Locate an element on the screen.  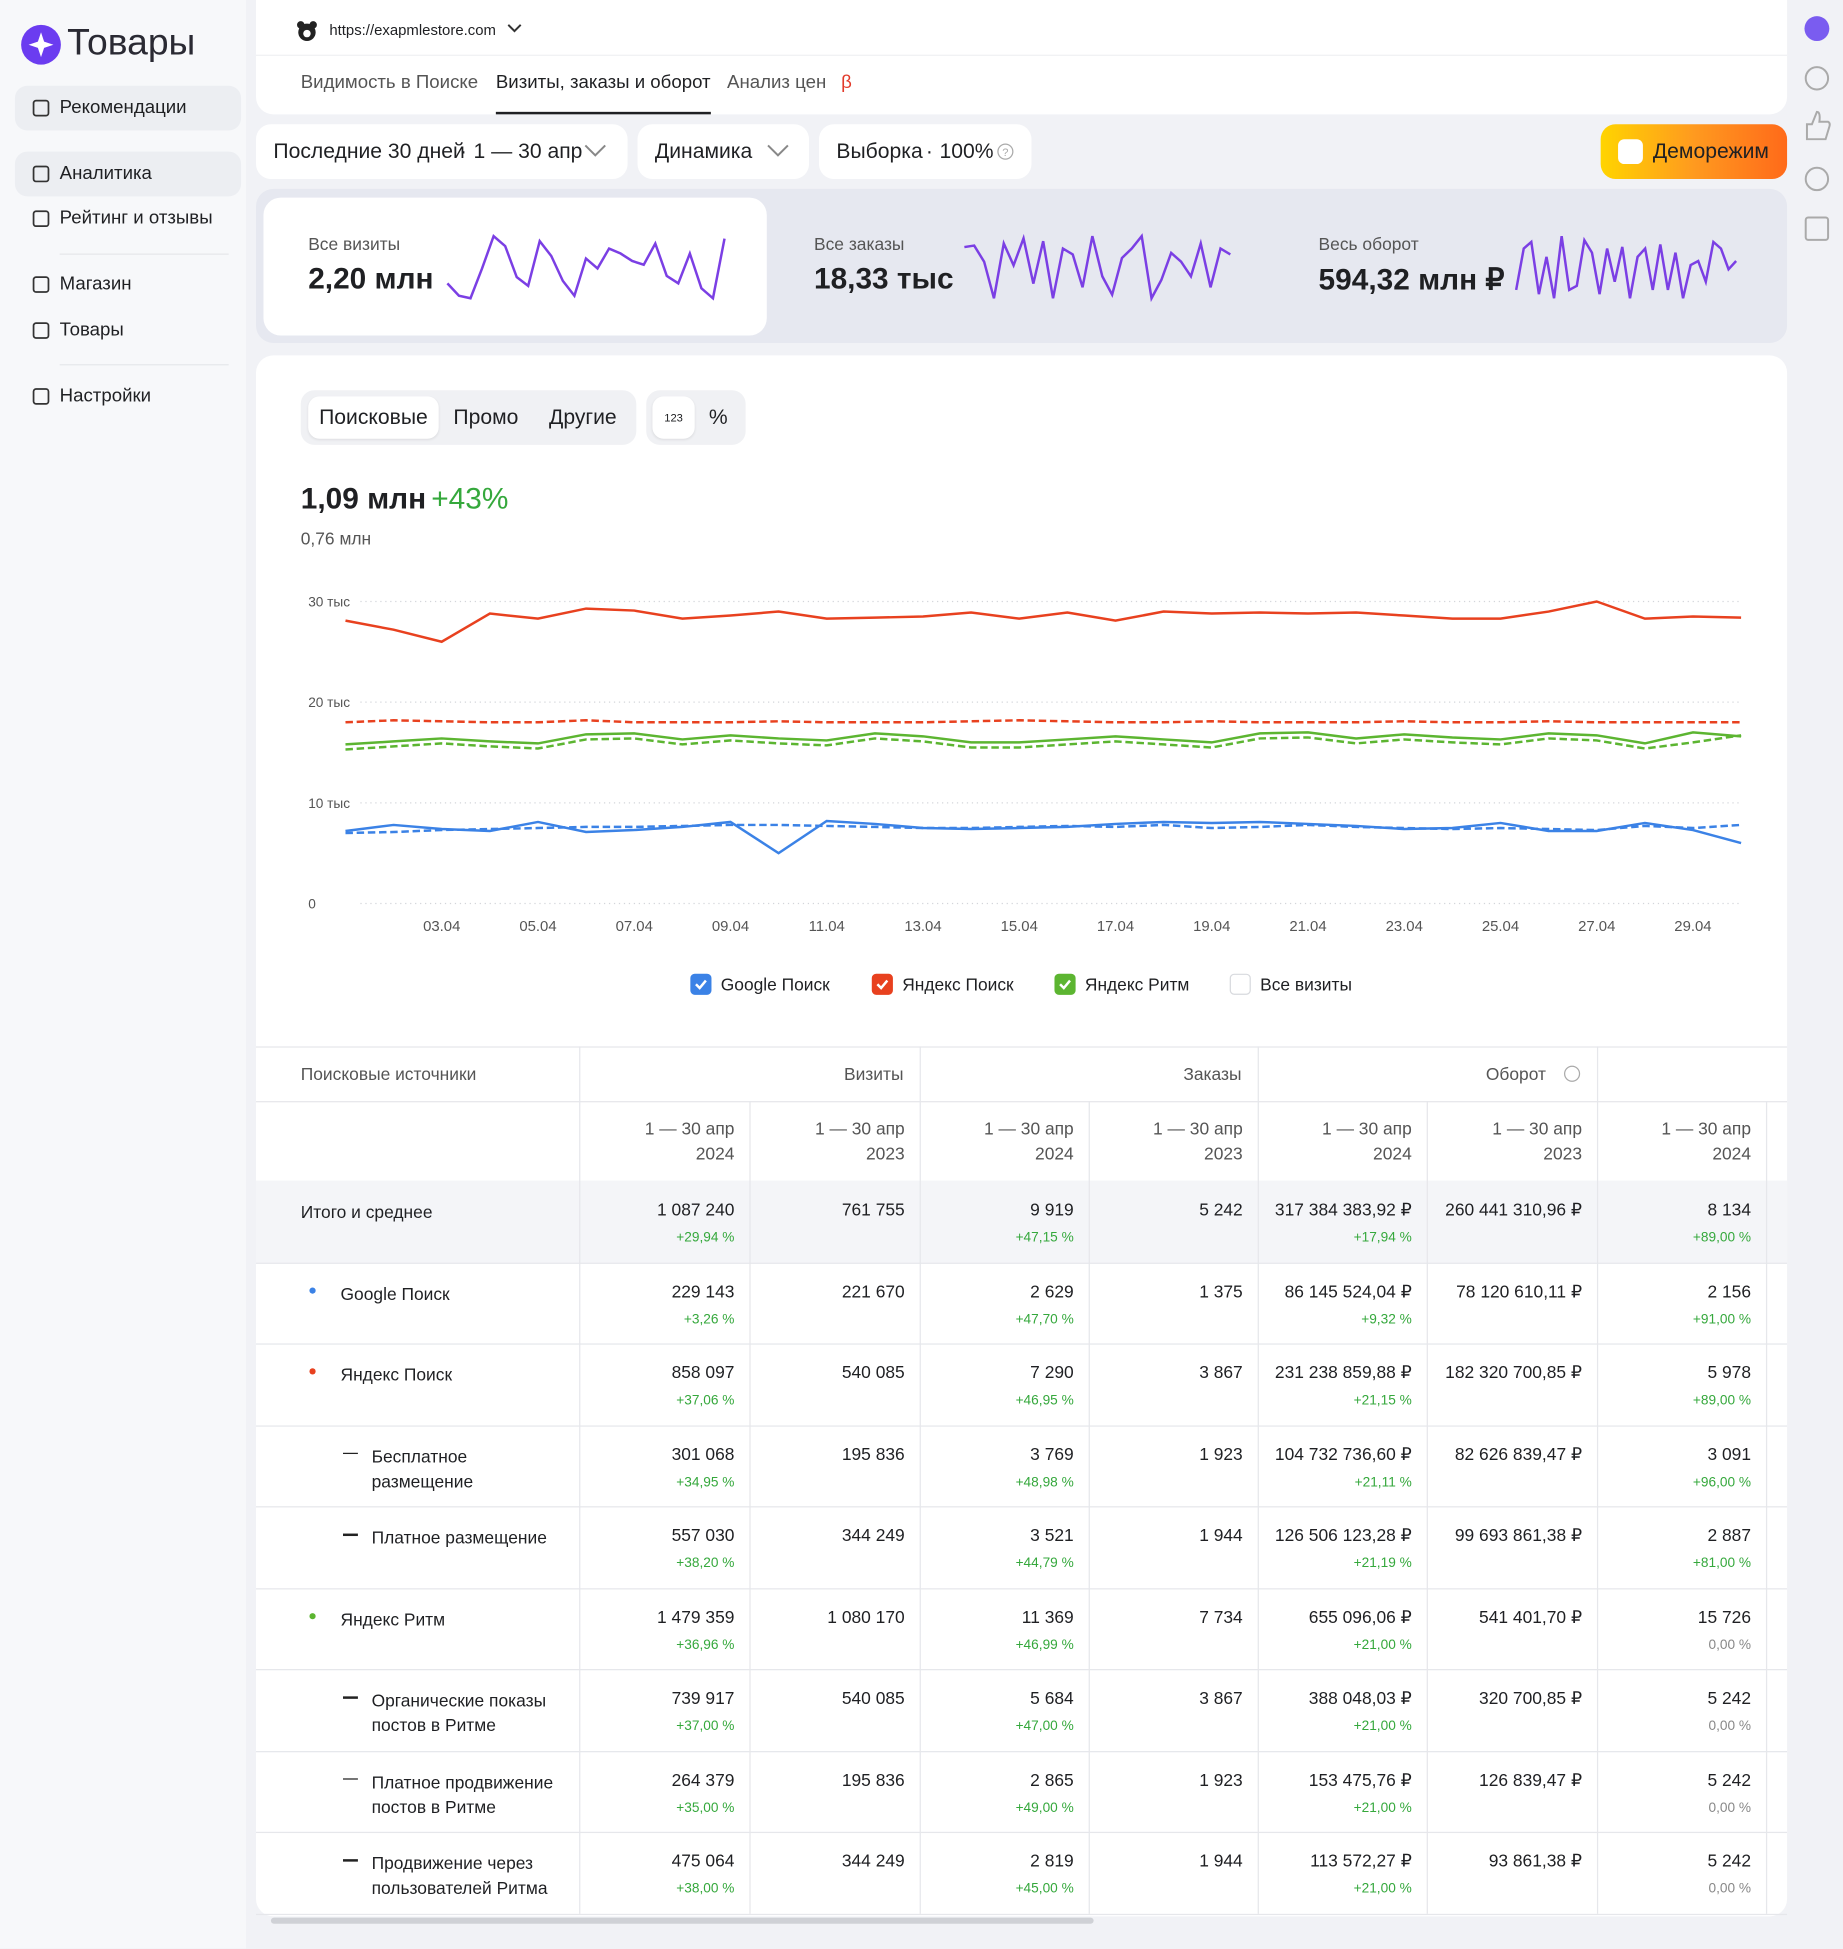
mode-filter: Динамика is located at coordinates (723, 151).